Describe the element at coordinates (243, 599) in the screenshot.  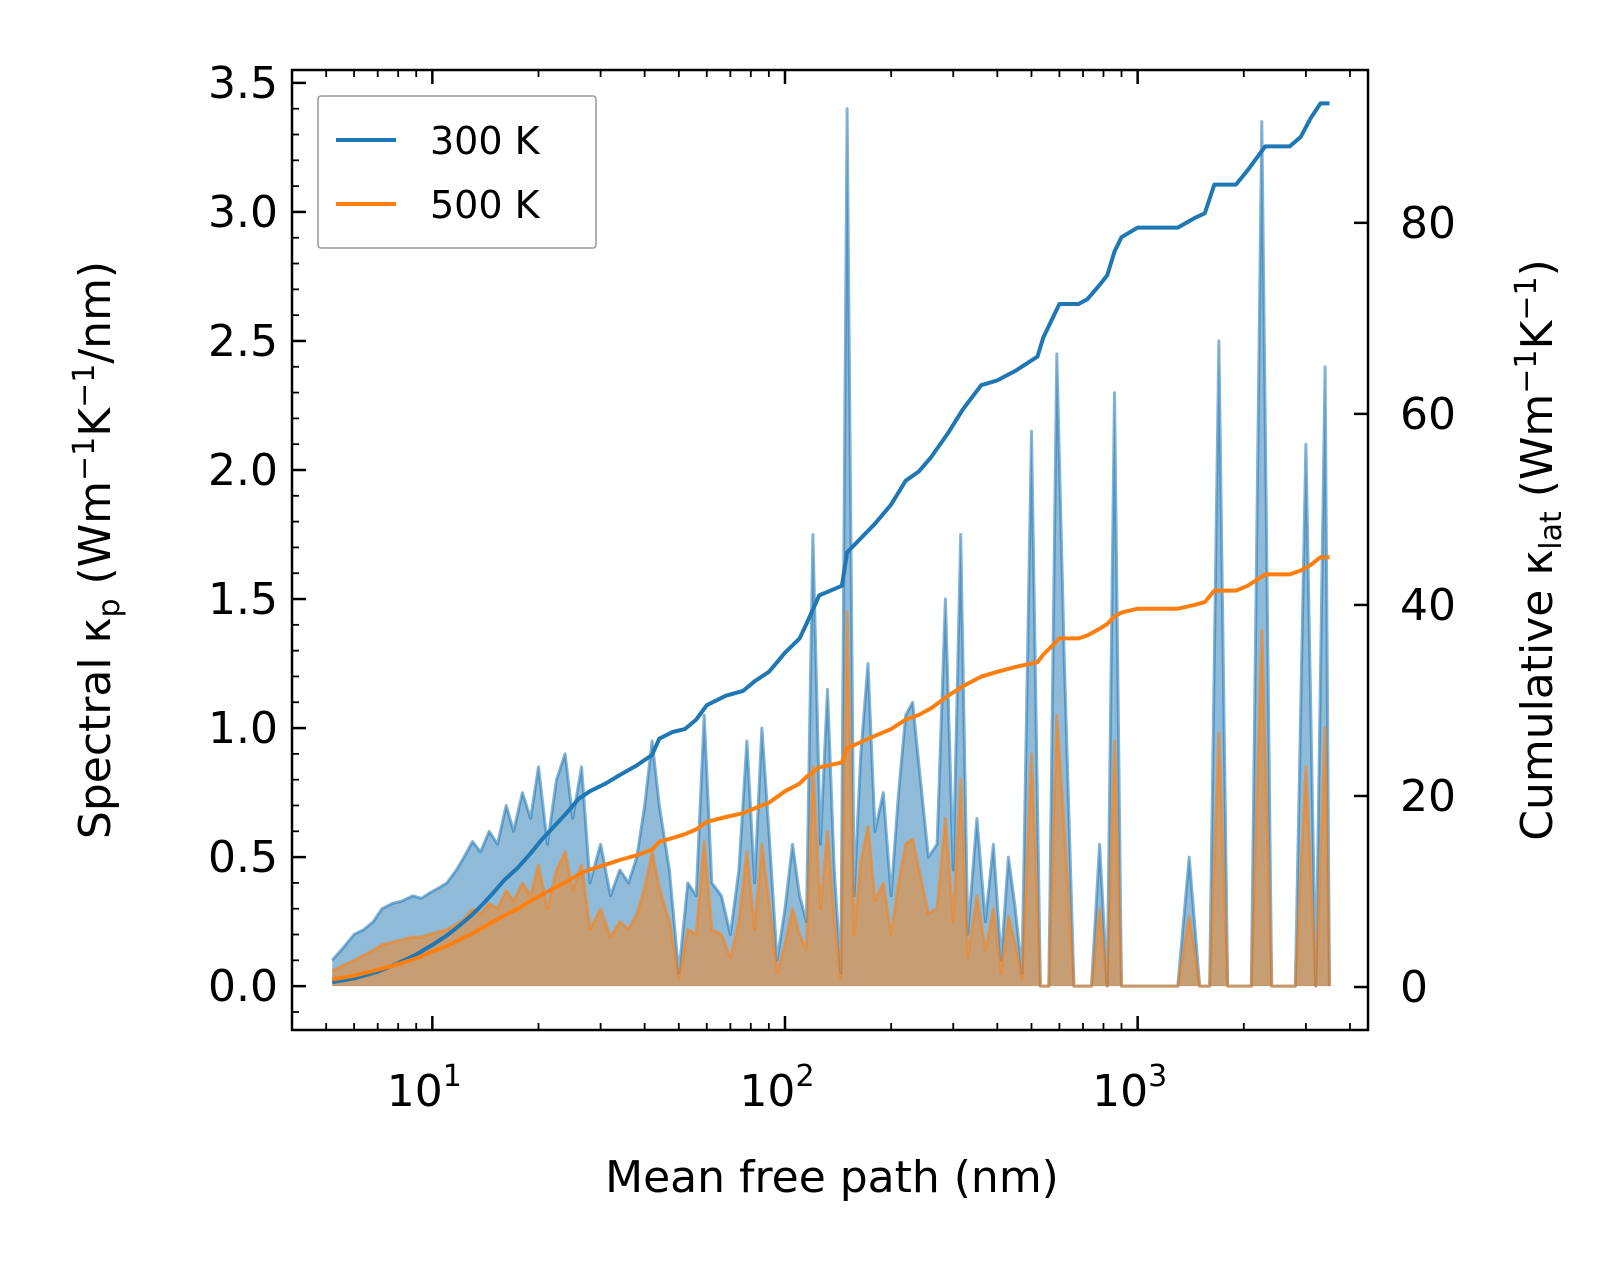
I see `y-left-tick-label: 1.5` at that location.